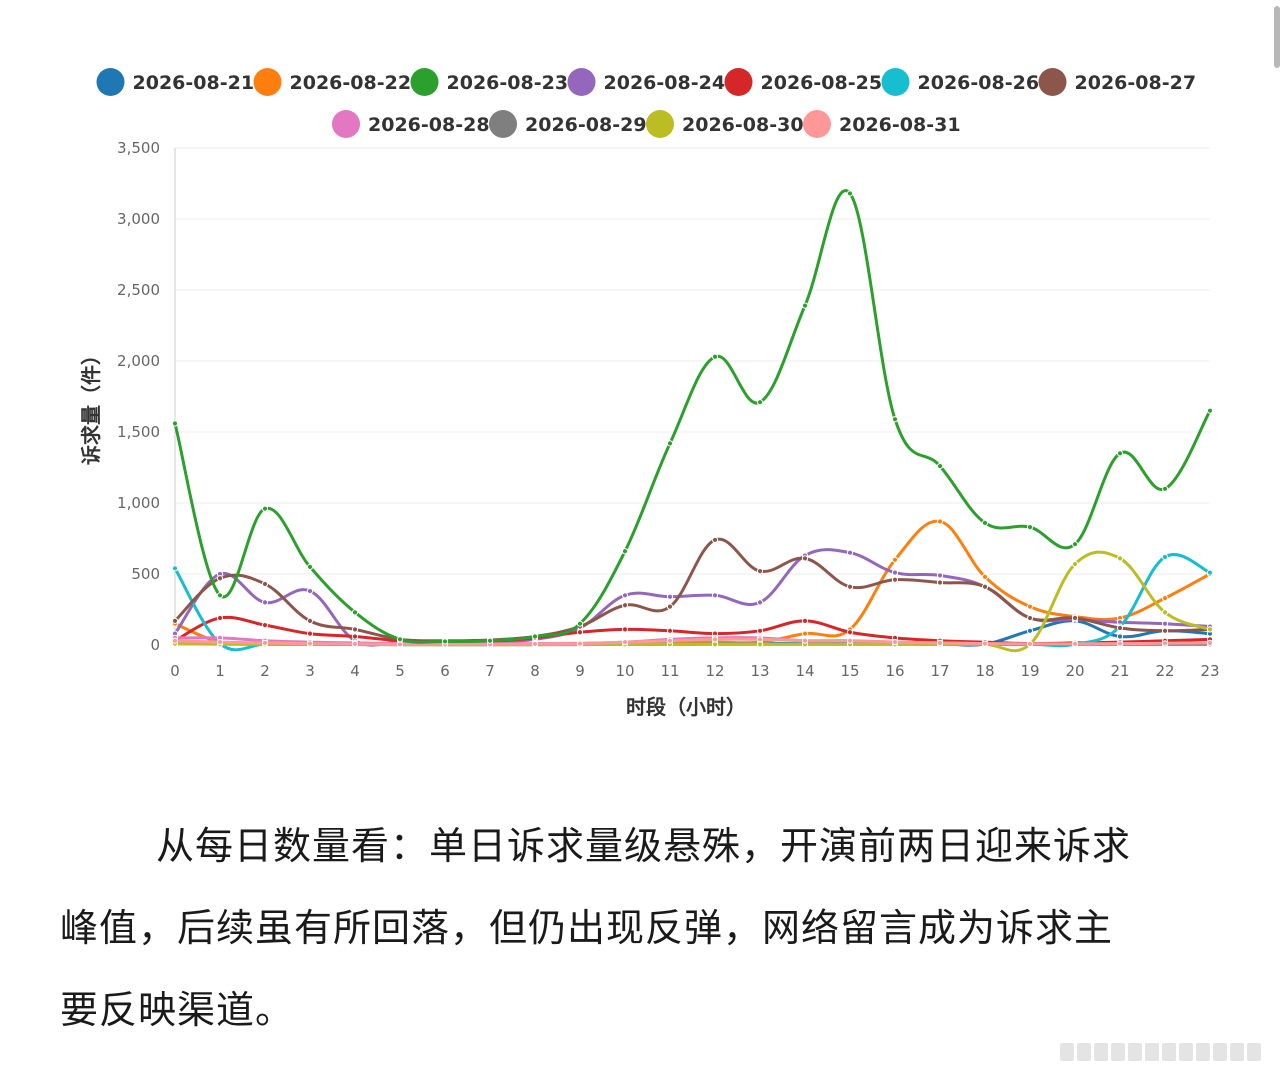  I want to click on vertical-scrollbar, so click(1277, 540).